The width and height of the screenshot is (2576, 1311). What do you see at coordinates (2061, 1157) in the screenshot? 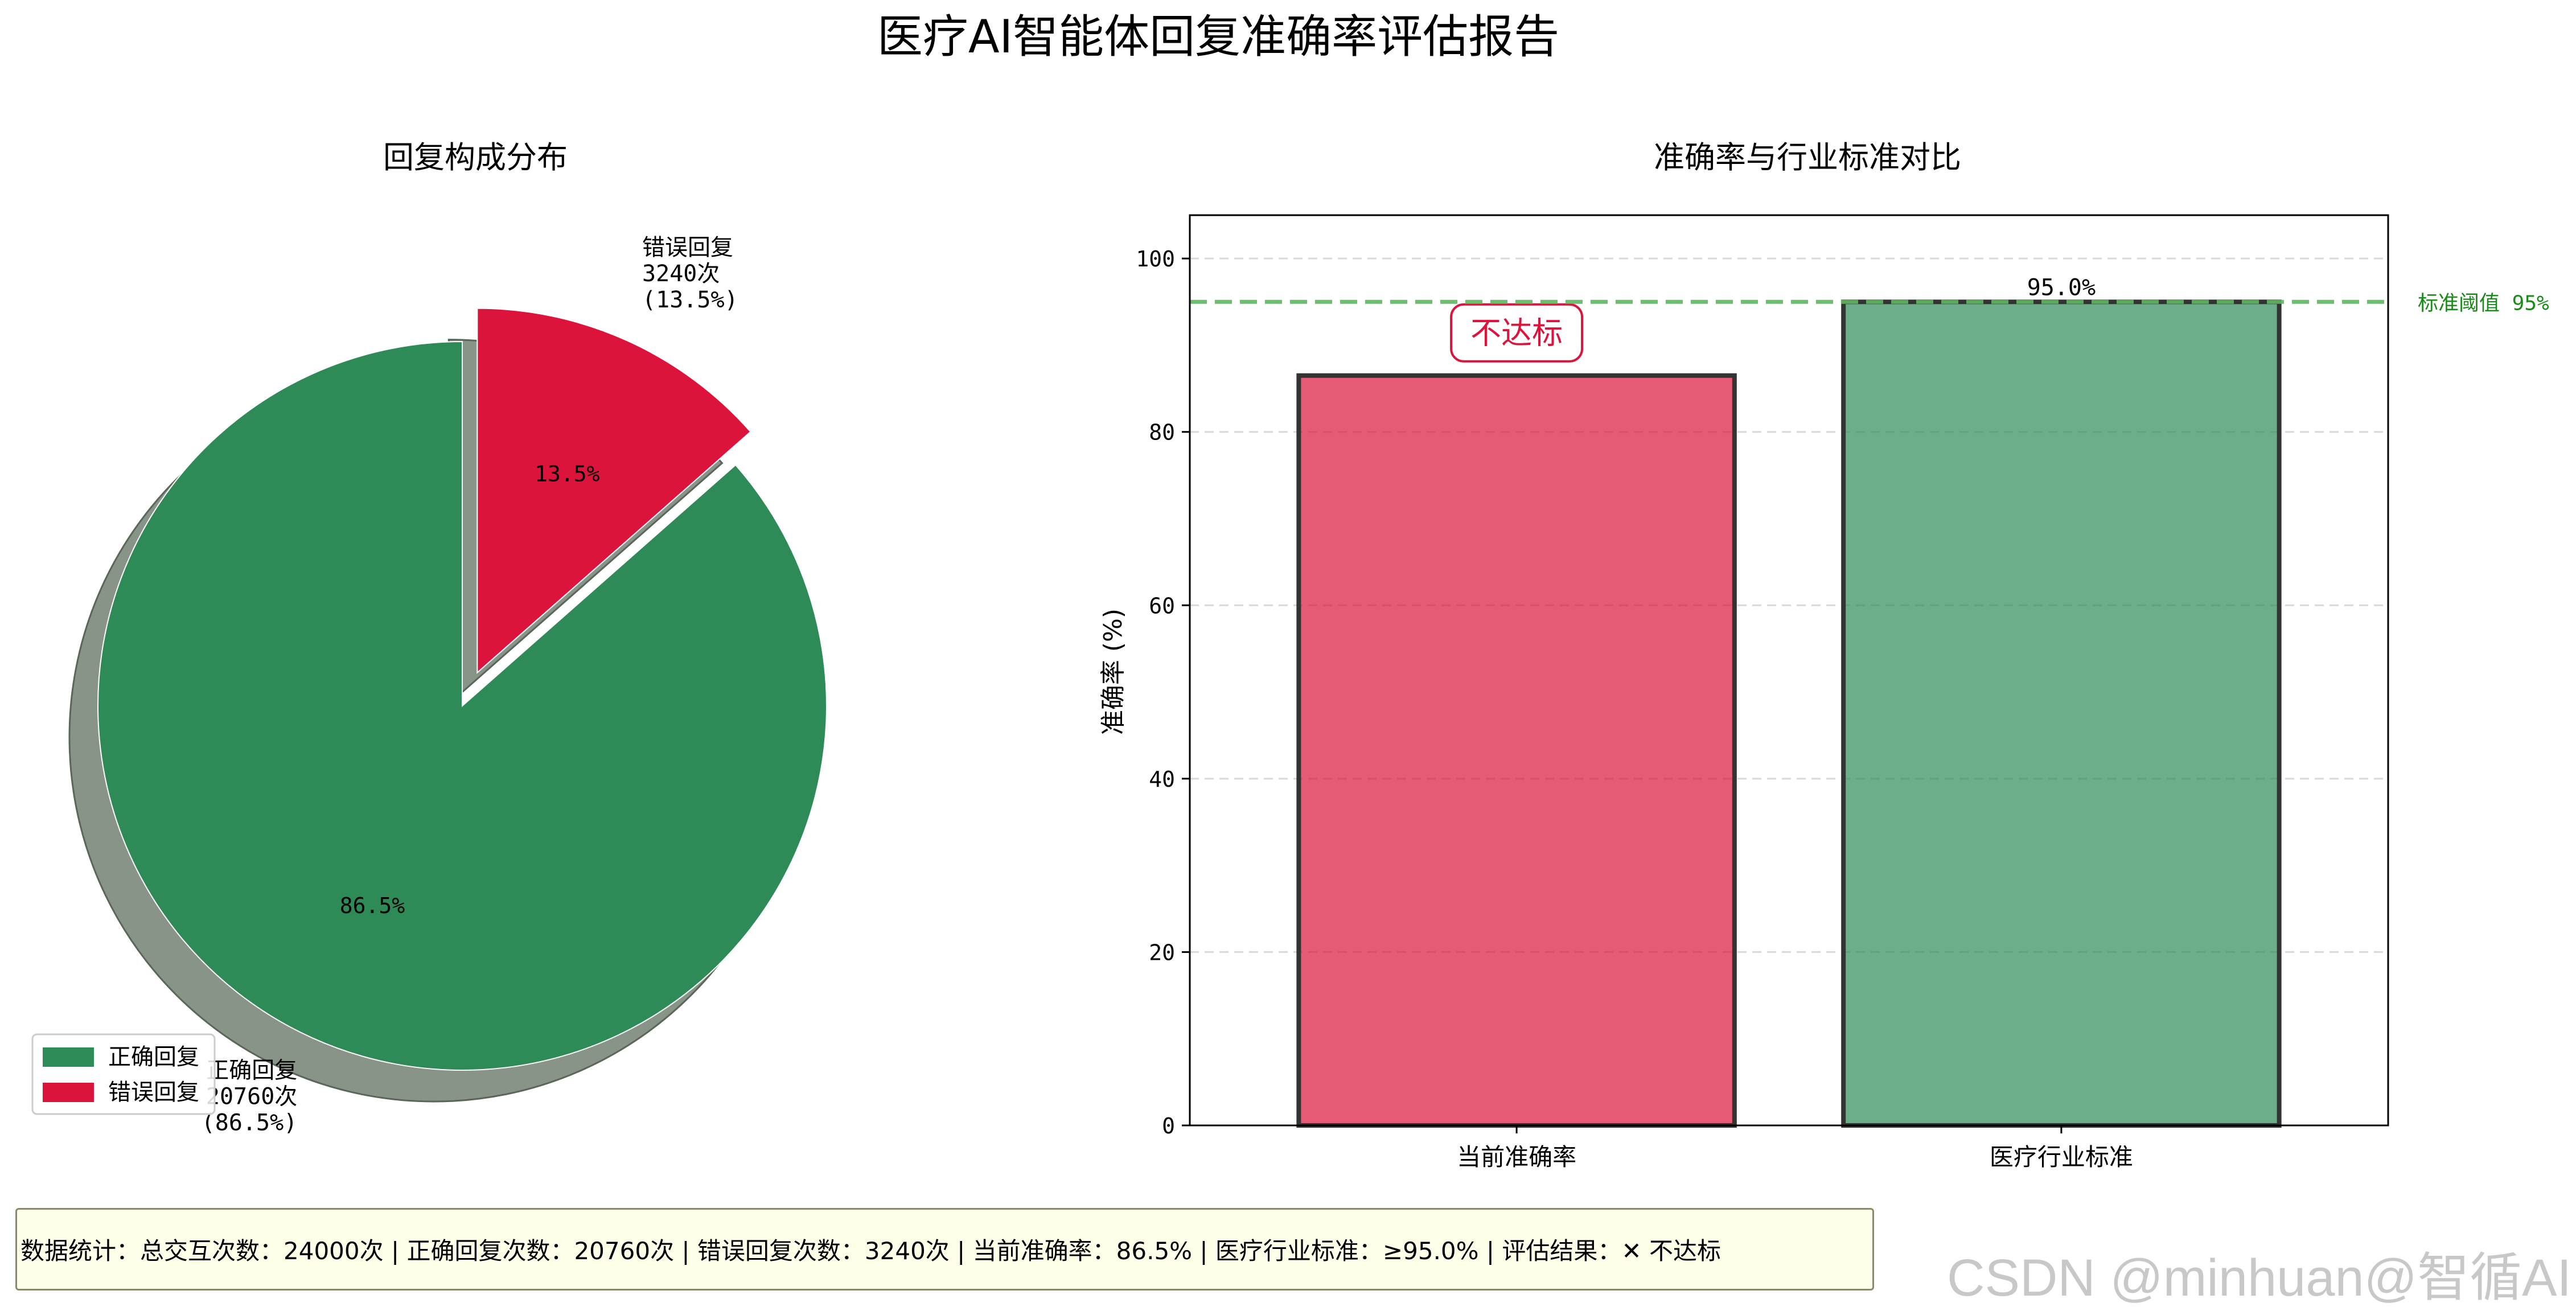
I see `x-tick-label: 医疗行业标准` at bounding box center [2061, 1157].